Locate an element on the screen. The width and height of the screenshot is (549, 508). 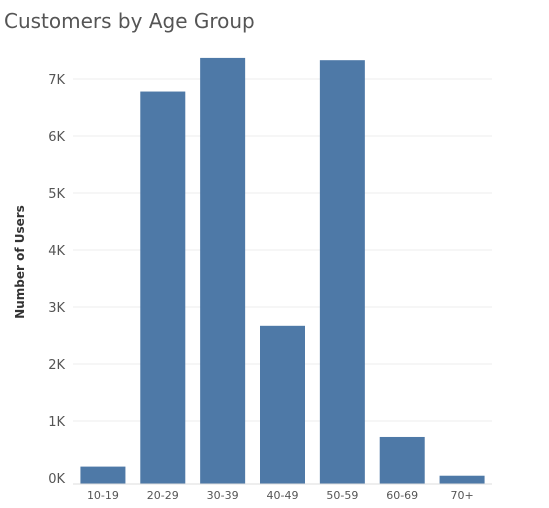
y-tick-label: 2K is located at coordinates (56, 365).